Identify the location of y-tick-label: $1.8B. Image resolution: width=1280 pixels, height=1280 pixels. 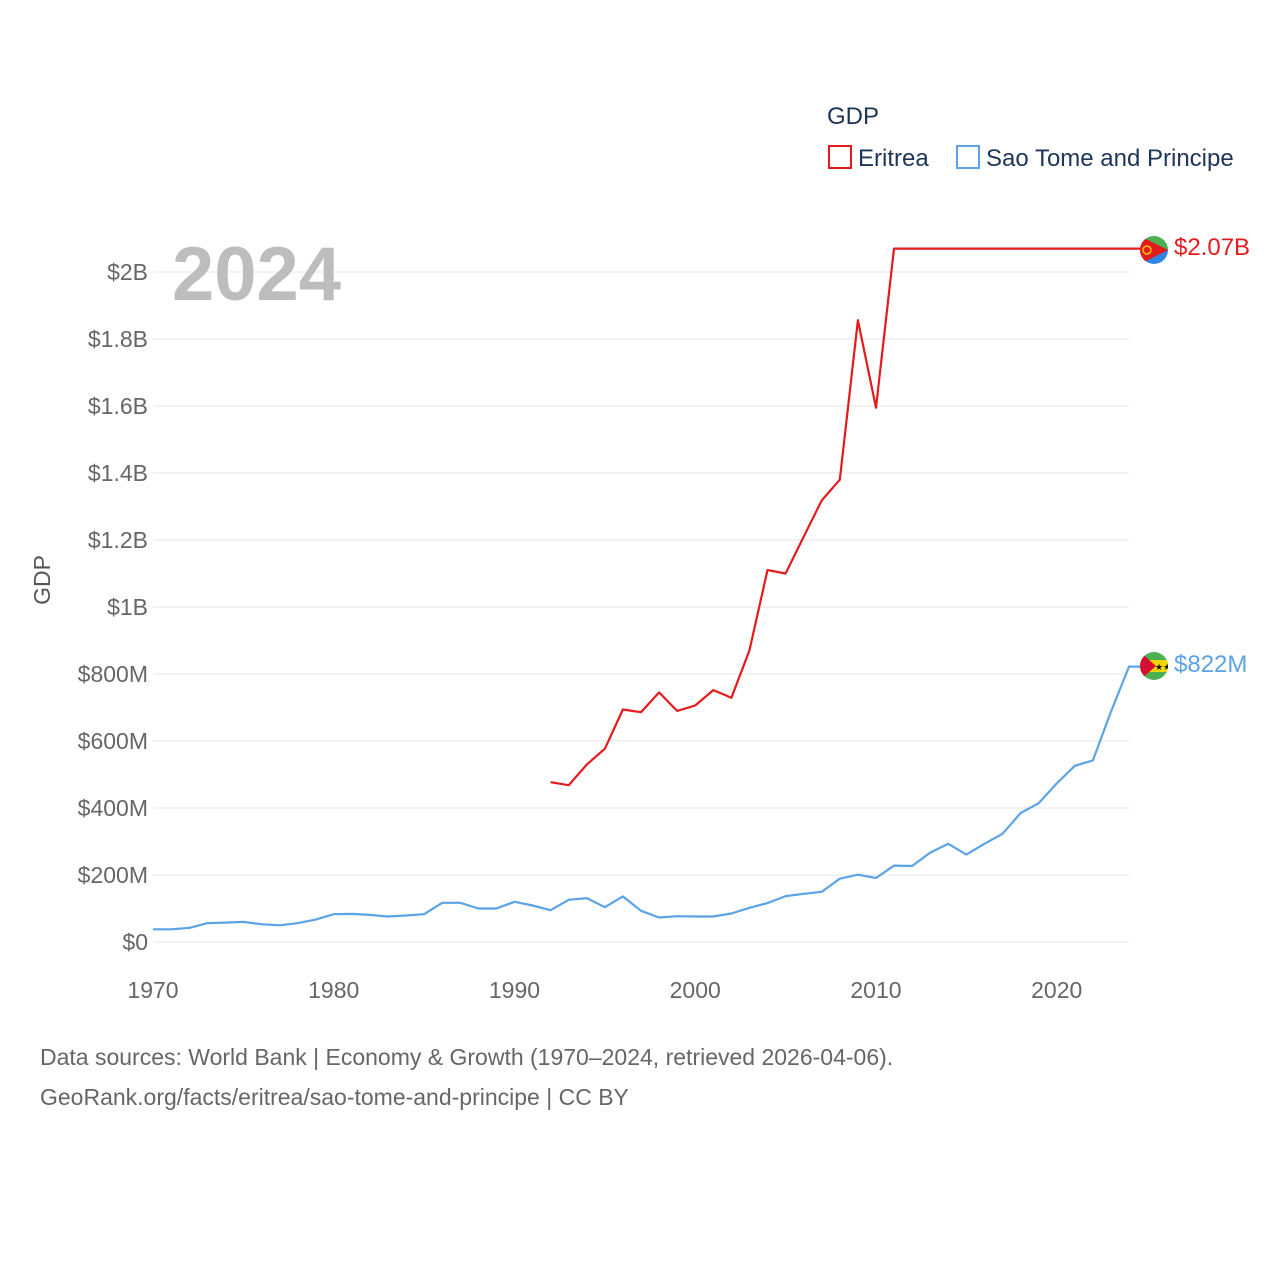
(118, 339).